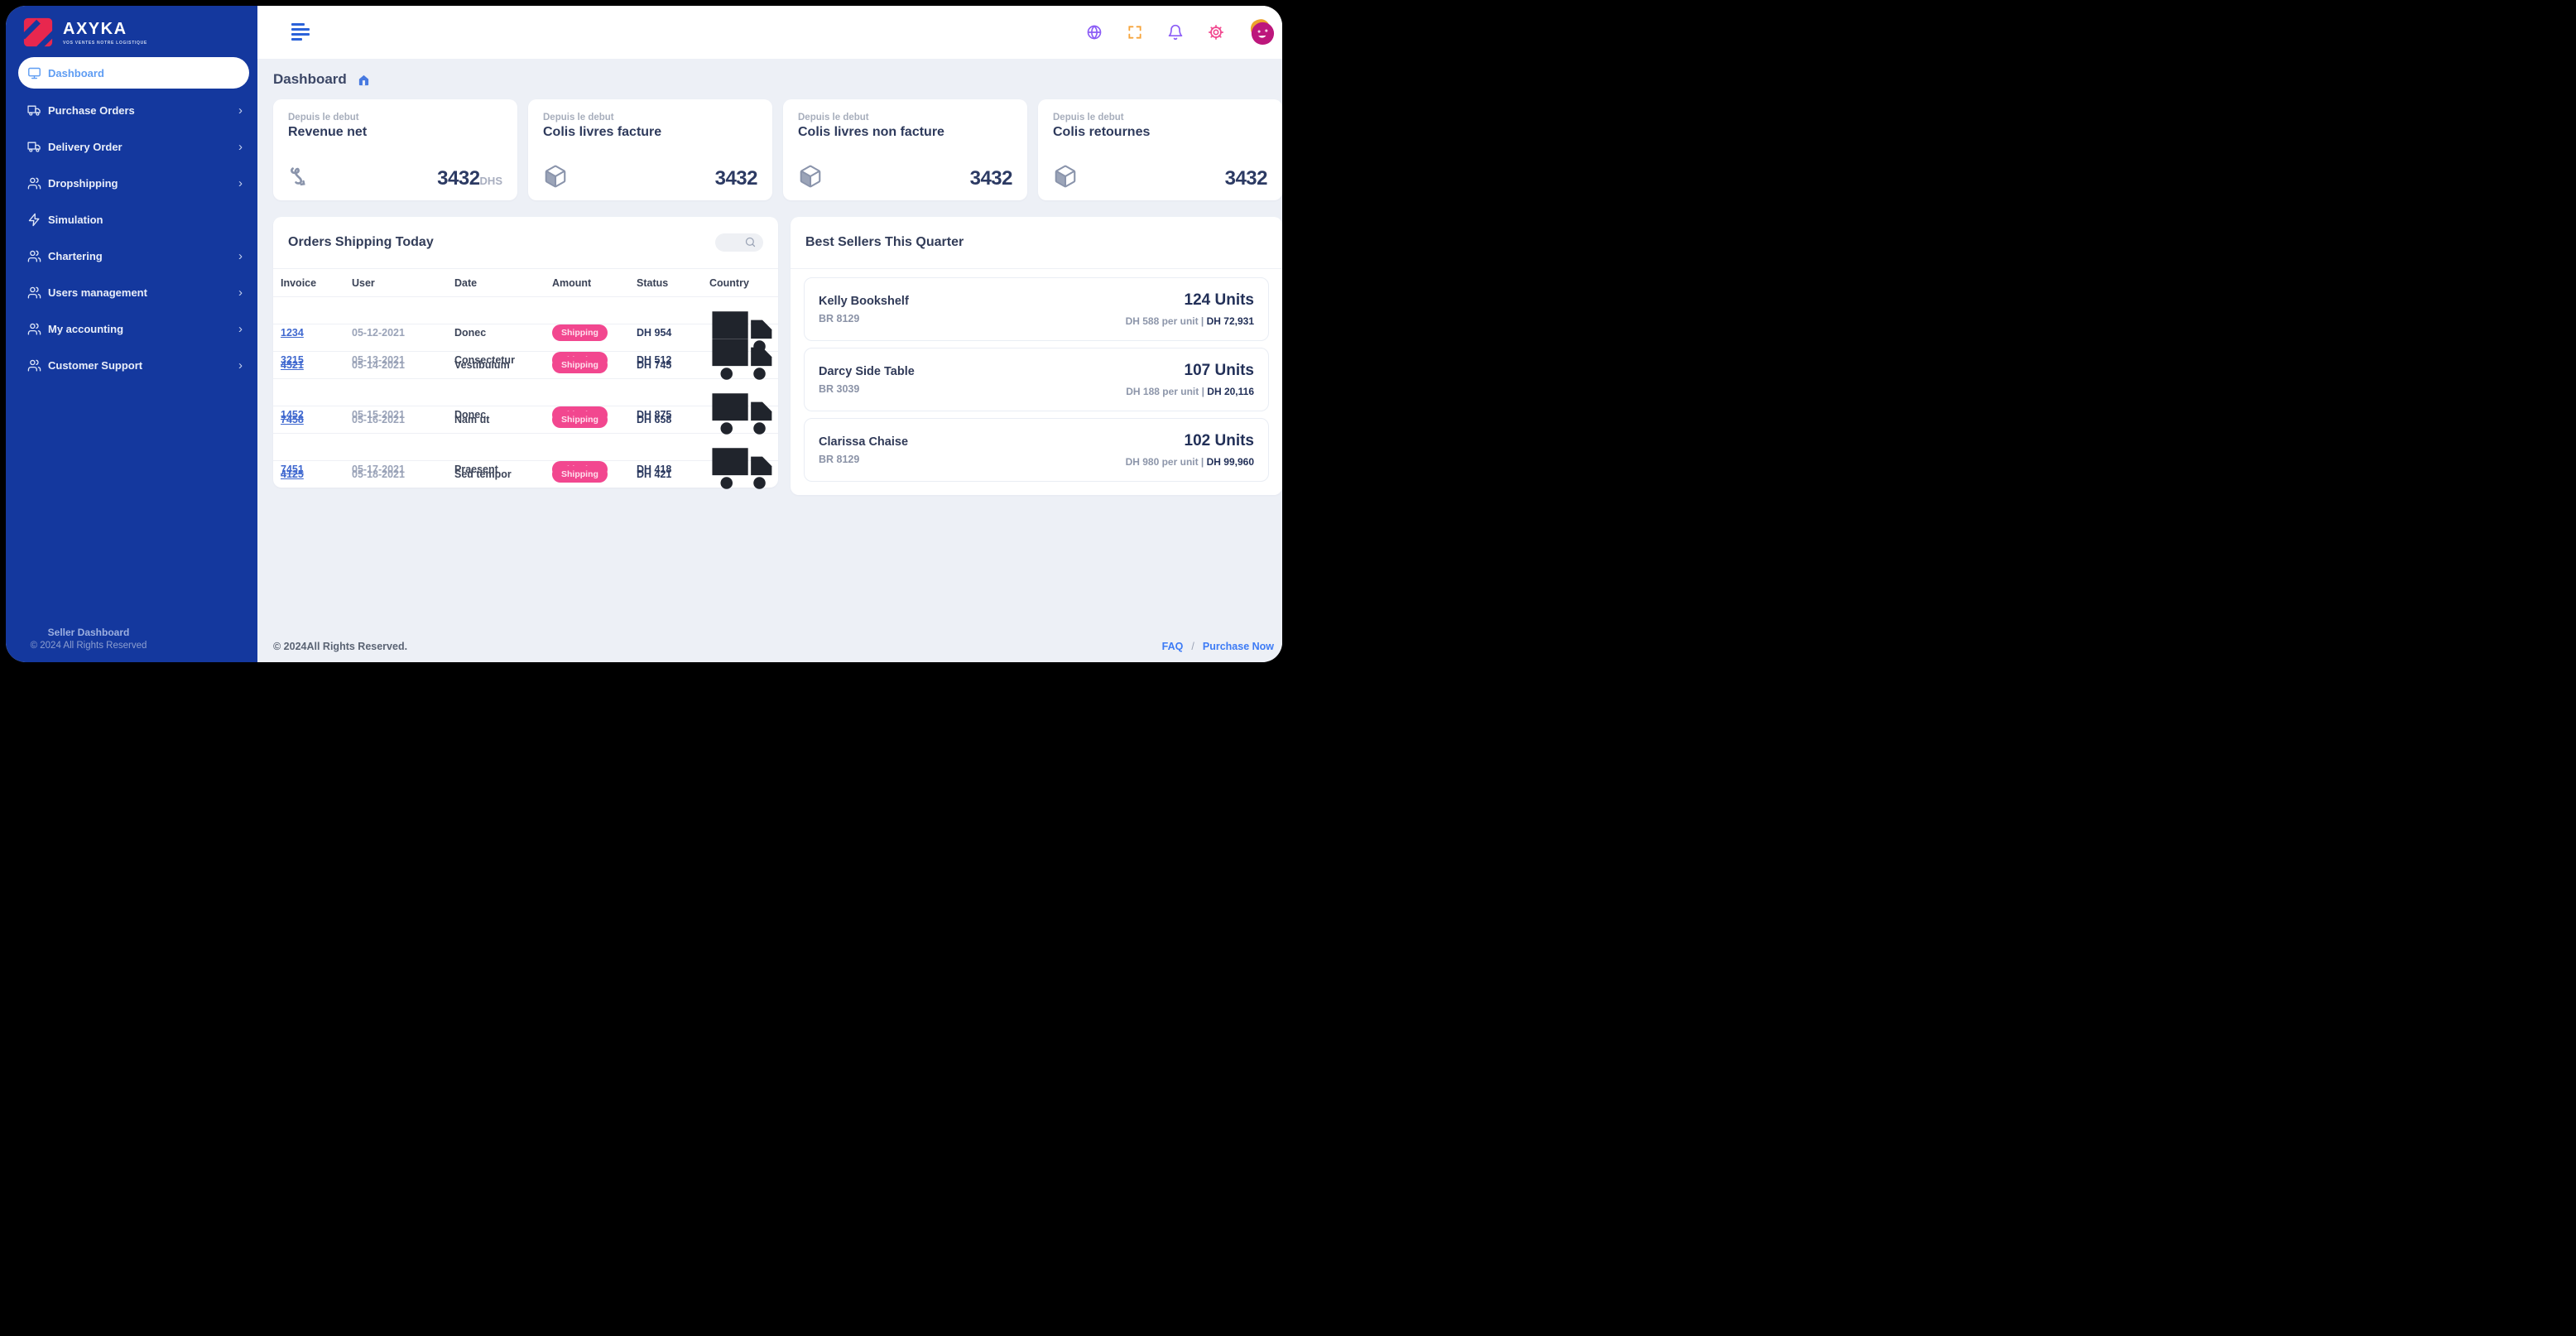 This screenshot has height=1336, width=2576. What do you see at coordinates (91, 110) in the screenshot?
I see `sidebar-item-label: Purchase Orders` at bounding box center [91, 110].